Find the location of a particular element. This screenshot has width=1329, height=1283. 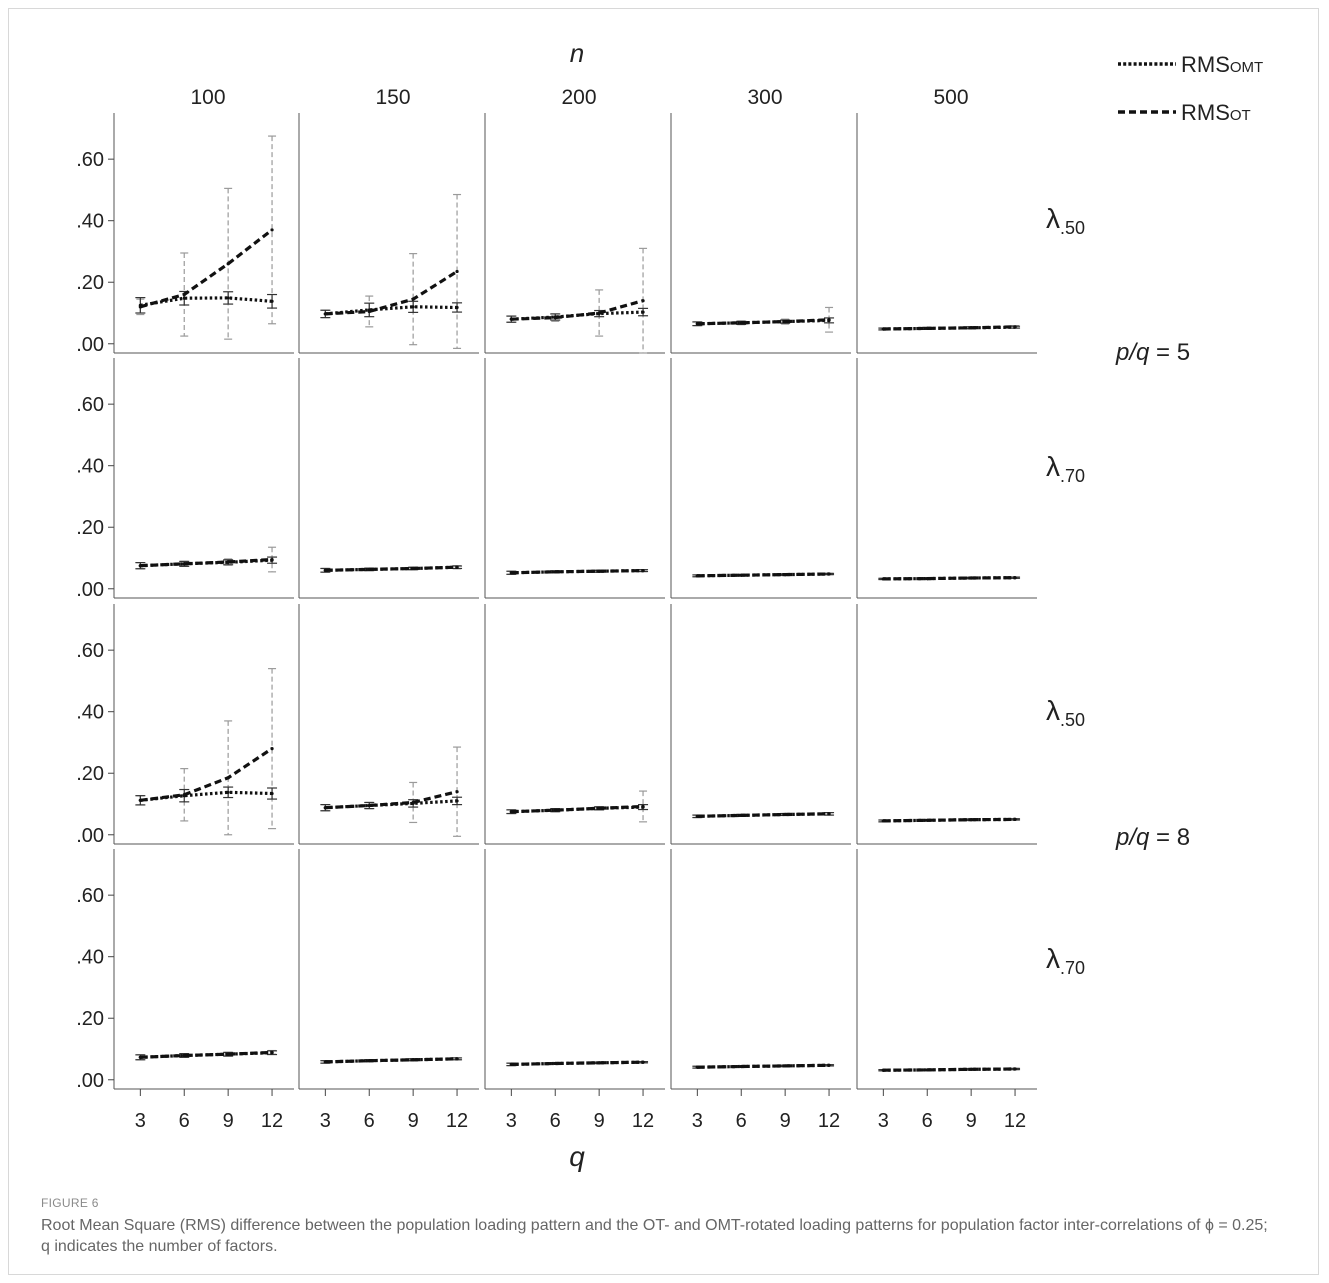

y-axis-row-1: .00 .20 .40 .60 is located at coordinates (95, 252).